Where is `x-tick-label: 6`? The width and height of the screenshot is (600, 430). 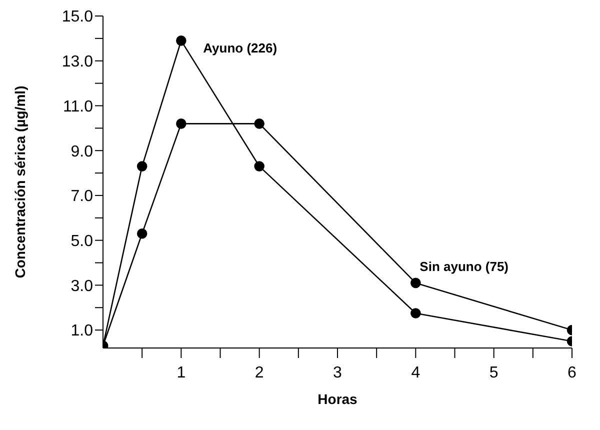 x-tick-label: 6 is located at coordinates (572, 373).